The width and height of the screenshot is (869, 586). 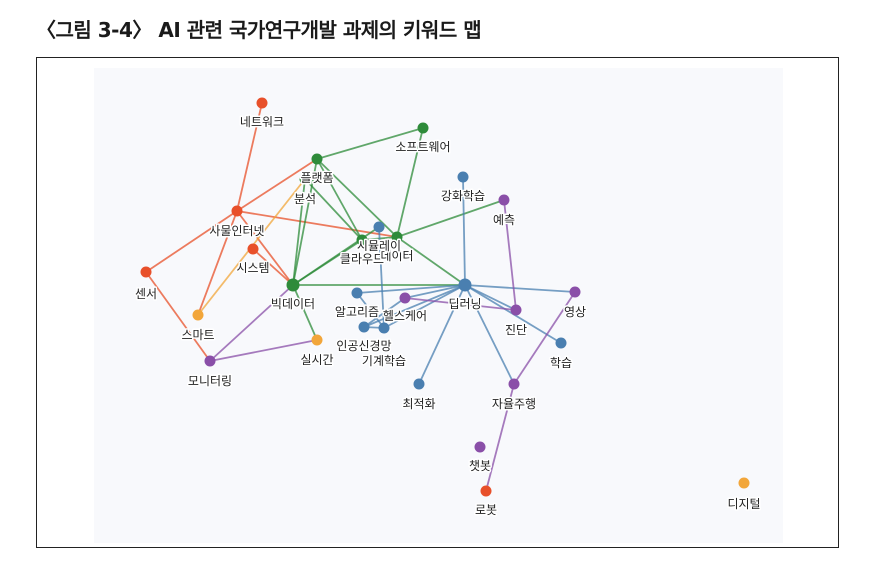 What do you see at coordinates (435, 291) in the screenshot?
I see `edge-deeplearning-healthcare` at bounding box center [435, 291].